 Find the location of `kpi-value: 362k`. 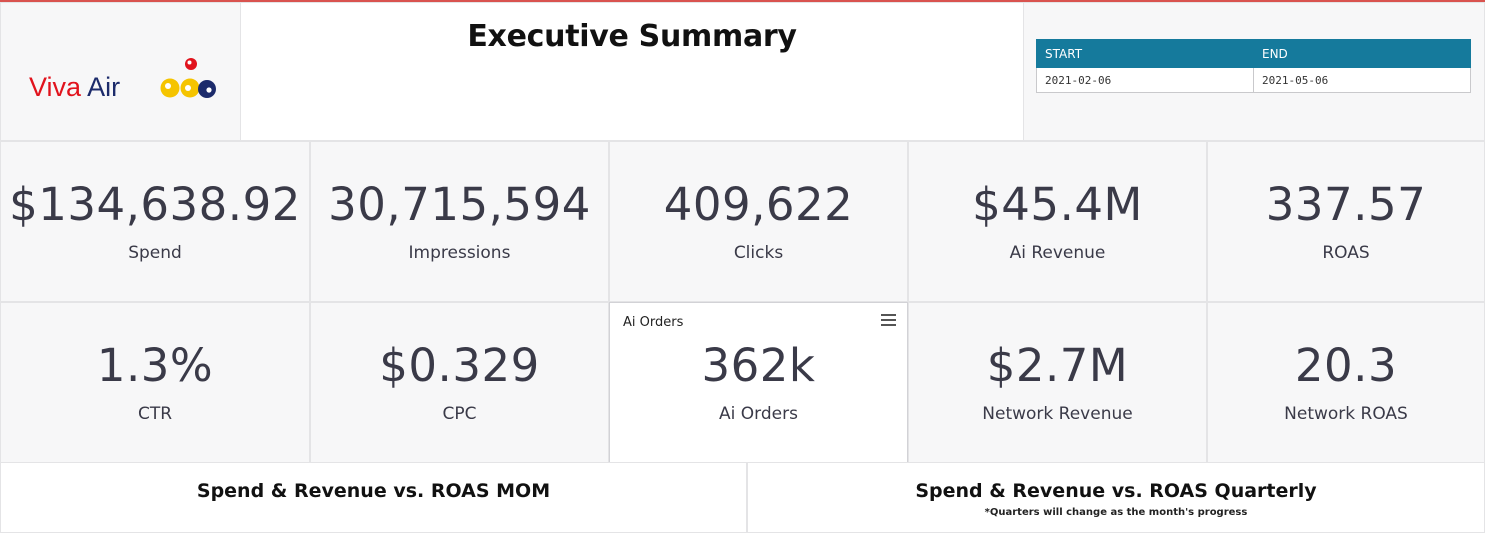

kpi-value: 362k is located at coordinates (758, 365).